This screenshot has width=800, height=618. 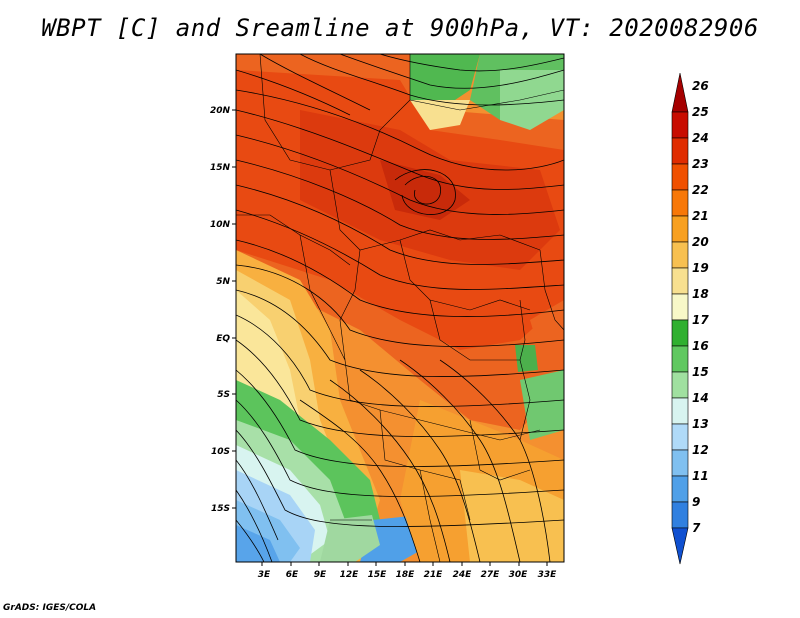 What do you see at coordinates (696, 528) in the screenshot?
I see `colorbar-label: 7` at bounding box center [696, 528].